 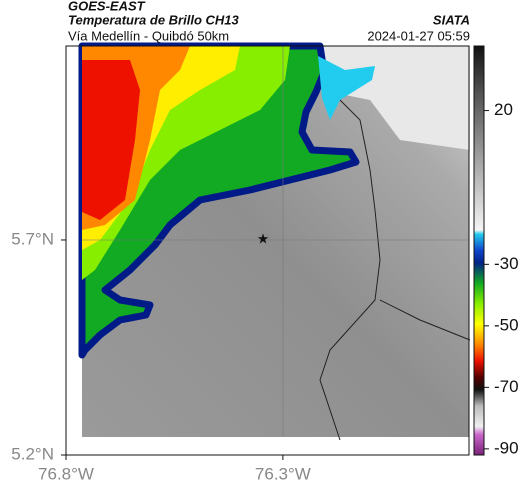 What do you see at coordinates (503, 109) in the screenshot?
I see `colorbar-tick-label: 20` at bounding box center [503, 109].